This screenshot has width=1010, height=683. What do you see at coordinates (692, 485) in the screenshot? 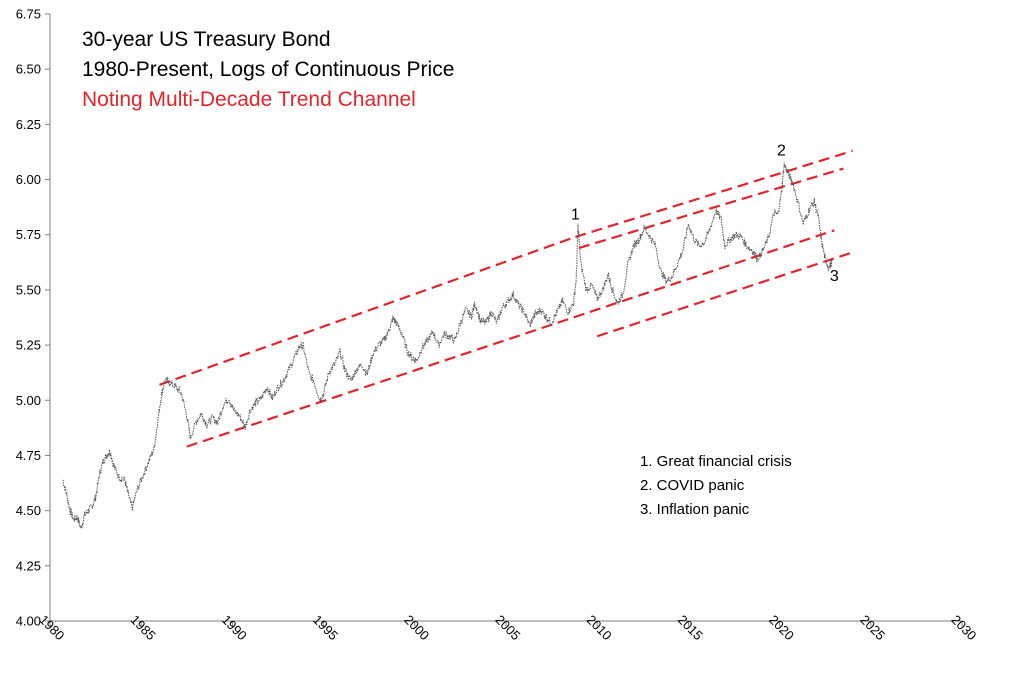
I see `legend-item-2: 2. COVID panic` at bounding box center [692, 485].